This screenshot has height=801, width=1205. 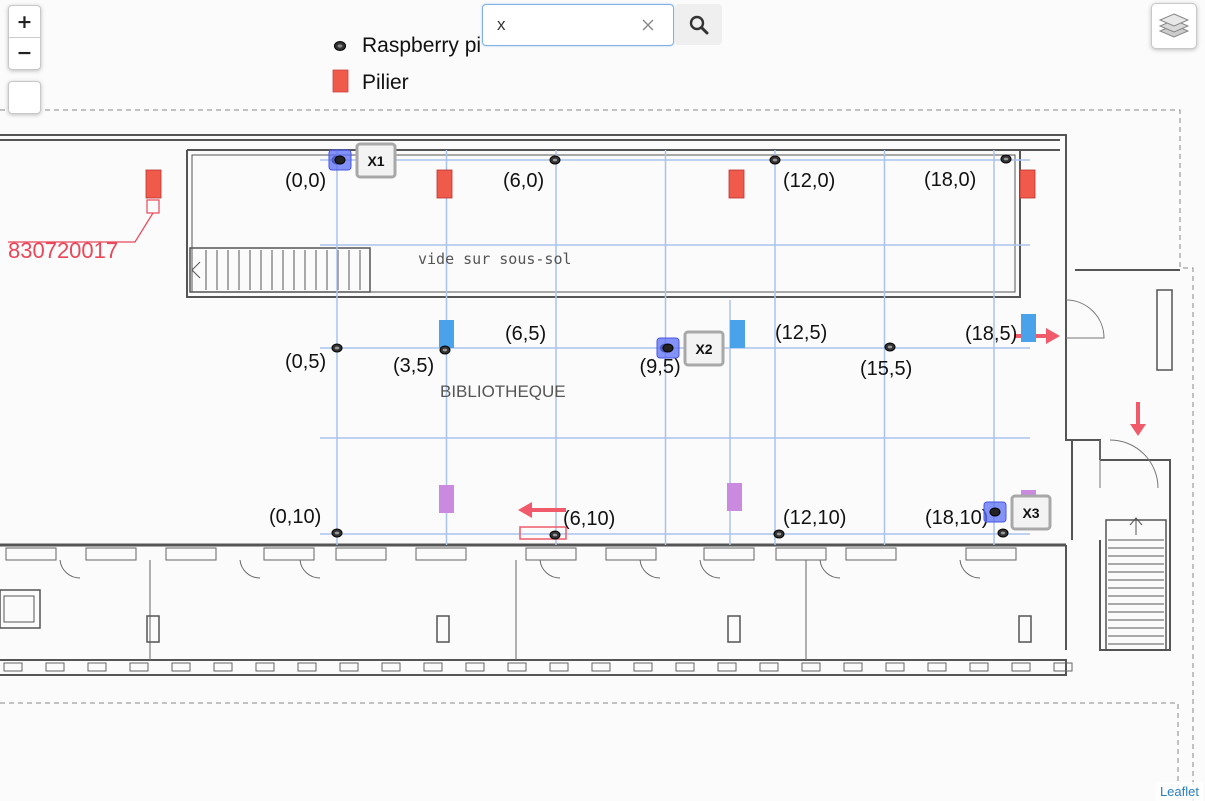 I want to click on window-row, so click(x=538, y=609).